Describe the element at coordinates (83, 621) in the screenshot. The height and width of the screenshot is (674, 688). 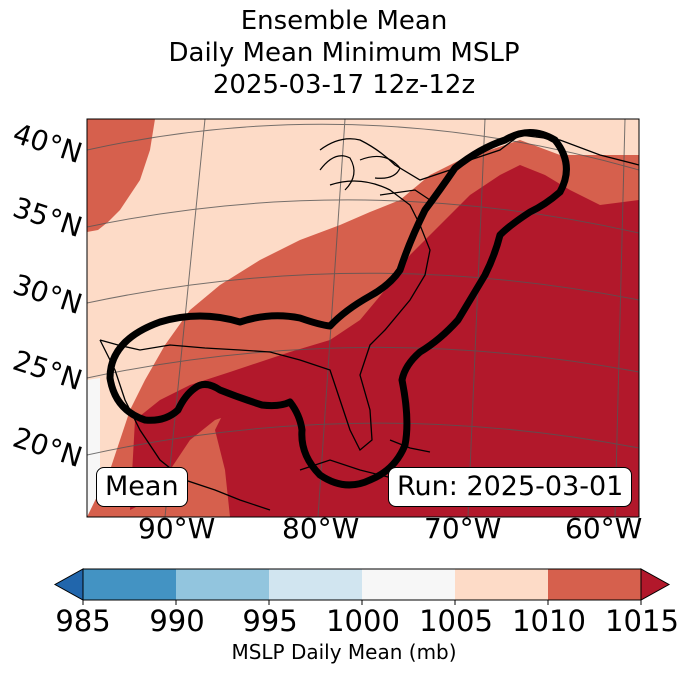
I see `colorbar-tick-985: 985` at that location.